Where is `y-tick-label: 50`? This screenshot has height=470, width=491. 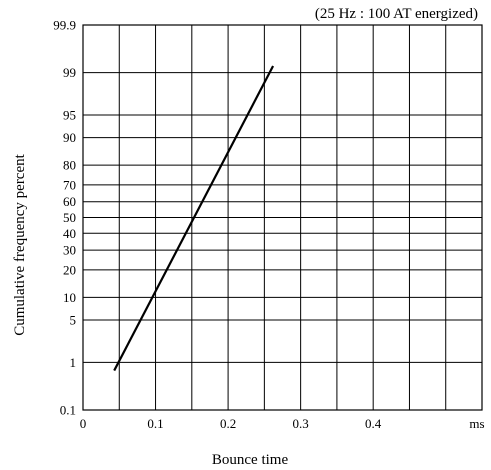
y-tick-label: 50 is located at coordinates (69, 217).